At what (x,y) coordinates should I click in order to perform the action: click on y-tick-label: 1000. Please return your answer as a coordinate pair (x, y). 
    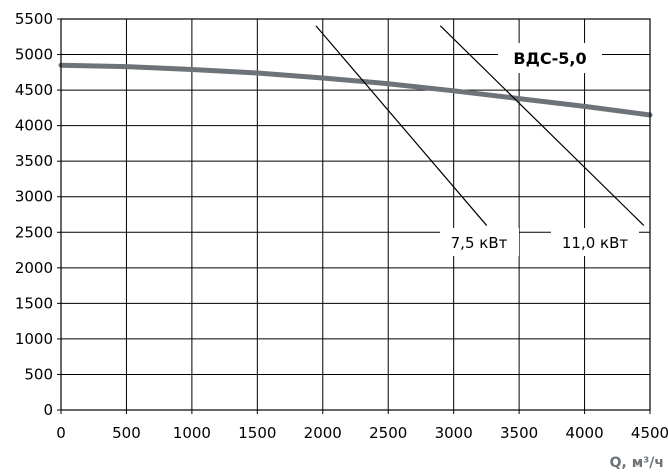
    Looking at the image, I should click on (34, 339).